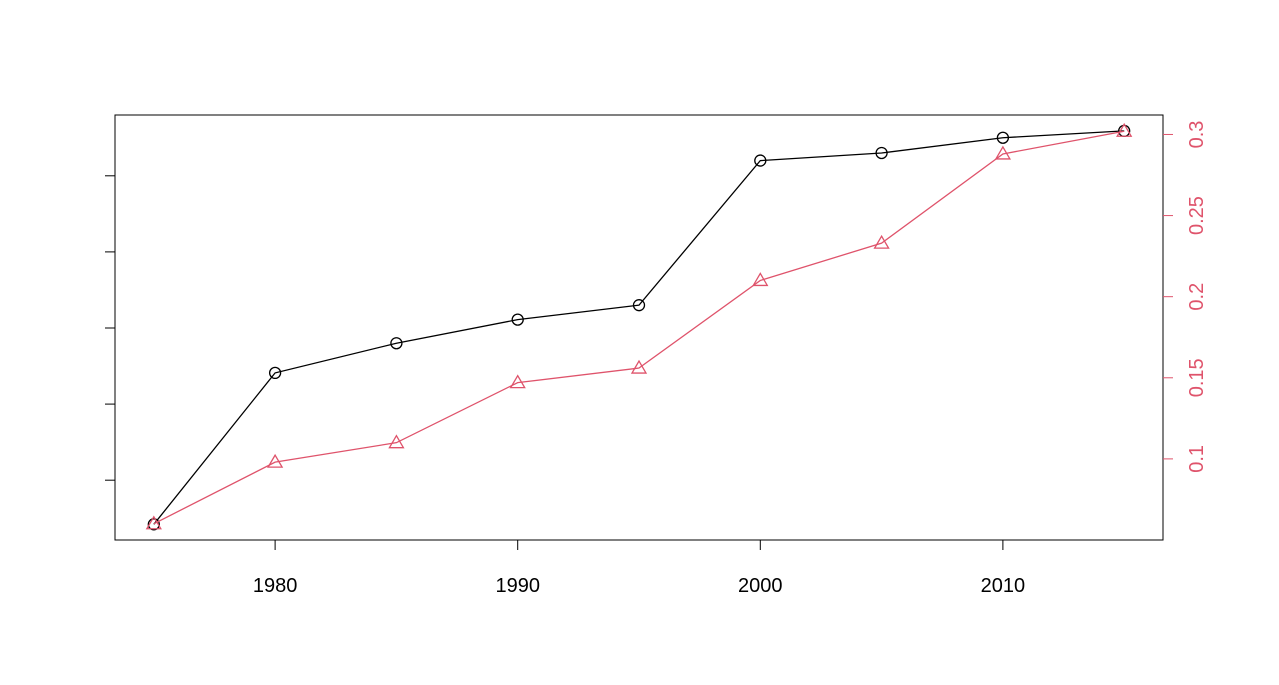 The image size is (1279, 685). I want to click on x-tick-label: 2000, so click(760, 586).